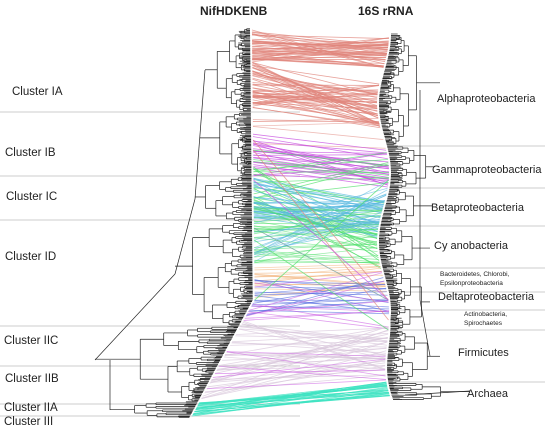  Describe the element at coordinates (32, 379) in the screenshot. I see `cluster-label-iib: Cluster IIB` at that location.